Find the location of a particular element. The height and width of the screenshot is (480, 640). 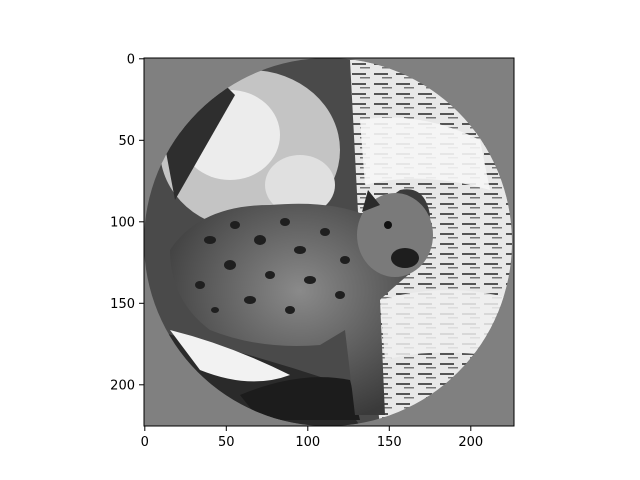

y-tick-label: 200 is located at coordinates (122, 386).